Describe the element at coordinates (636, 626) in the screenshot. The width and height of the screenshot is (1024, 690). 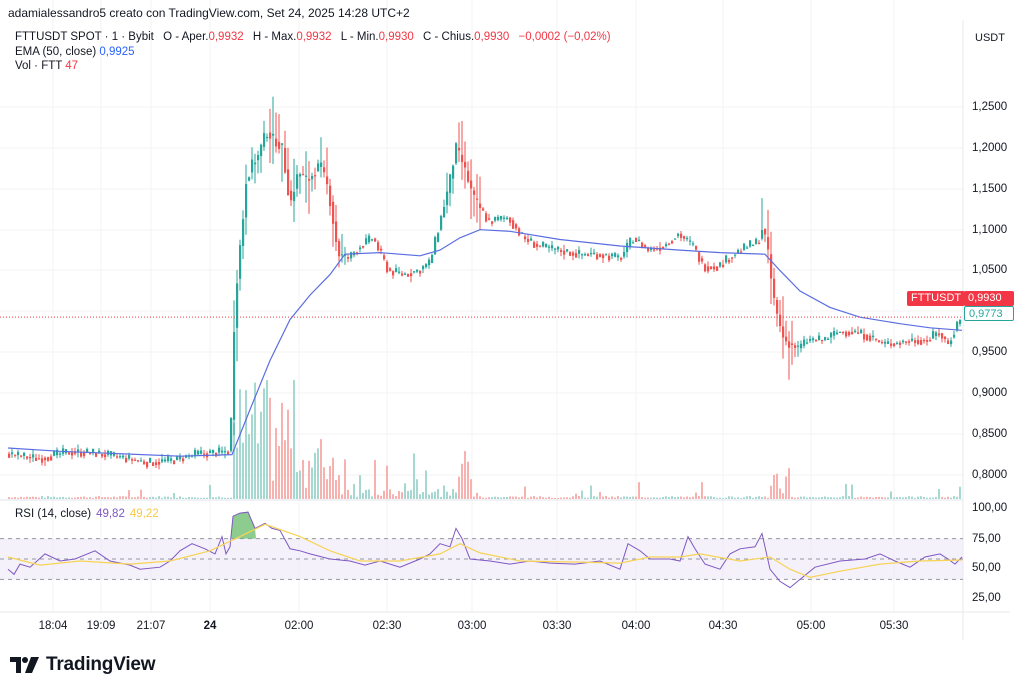
I see `time-tick: 04:00` at that location.